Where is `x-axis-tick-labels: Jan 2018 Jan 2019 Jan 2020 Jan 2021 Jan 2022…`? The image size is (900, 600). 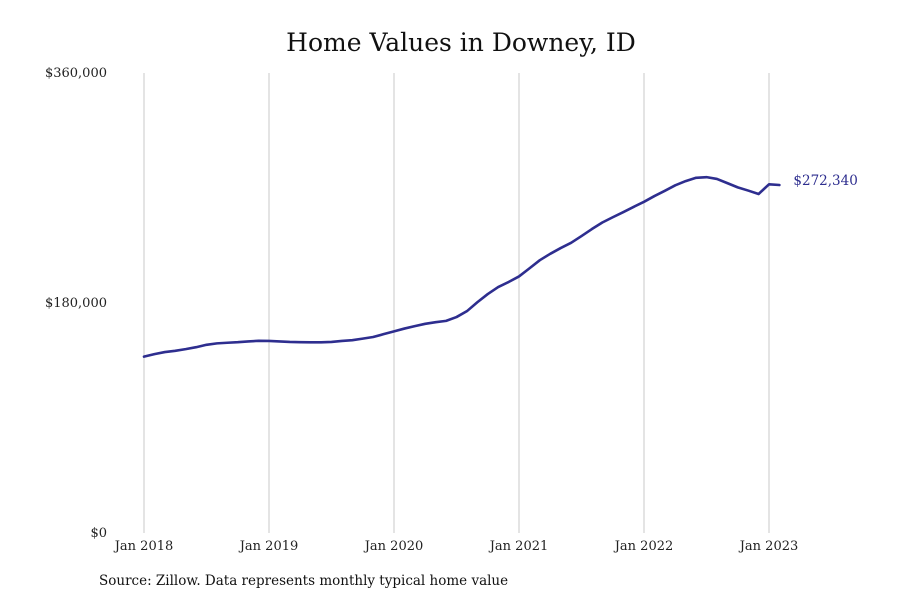 x-axis-tick-labels: Jan 2018 Jan 2019 Jan 2020 Jan 2021 Jan 2022… is located at coordinates (456, 546).